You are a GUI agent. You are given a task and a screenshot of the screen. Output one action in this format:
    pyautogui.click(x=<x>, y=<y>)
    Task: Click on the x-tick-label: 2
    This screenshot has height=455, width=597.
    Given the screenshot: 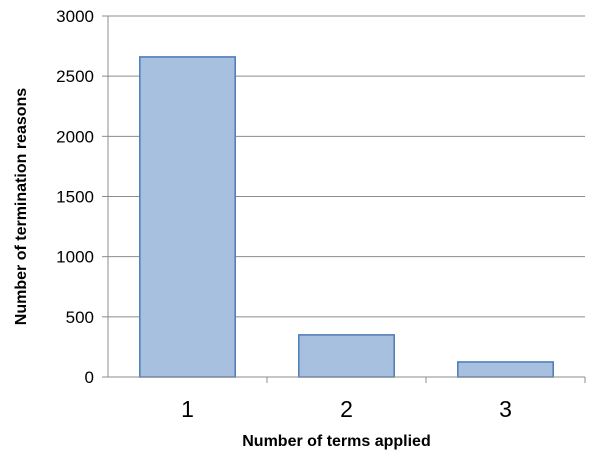 What is the action you would take?
    pyautogui.click(x=346, y=409)
    